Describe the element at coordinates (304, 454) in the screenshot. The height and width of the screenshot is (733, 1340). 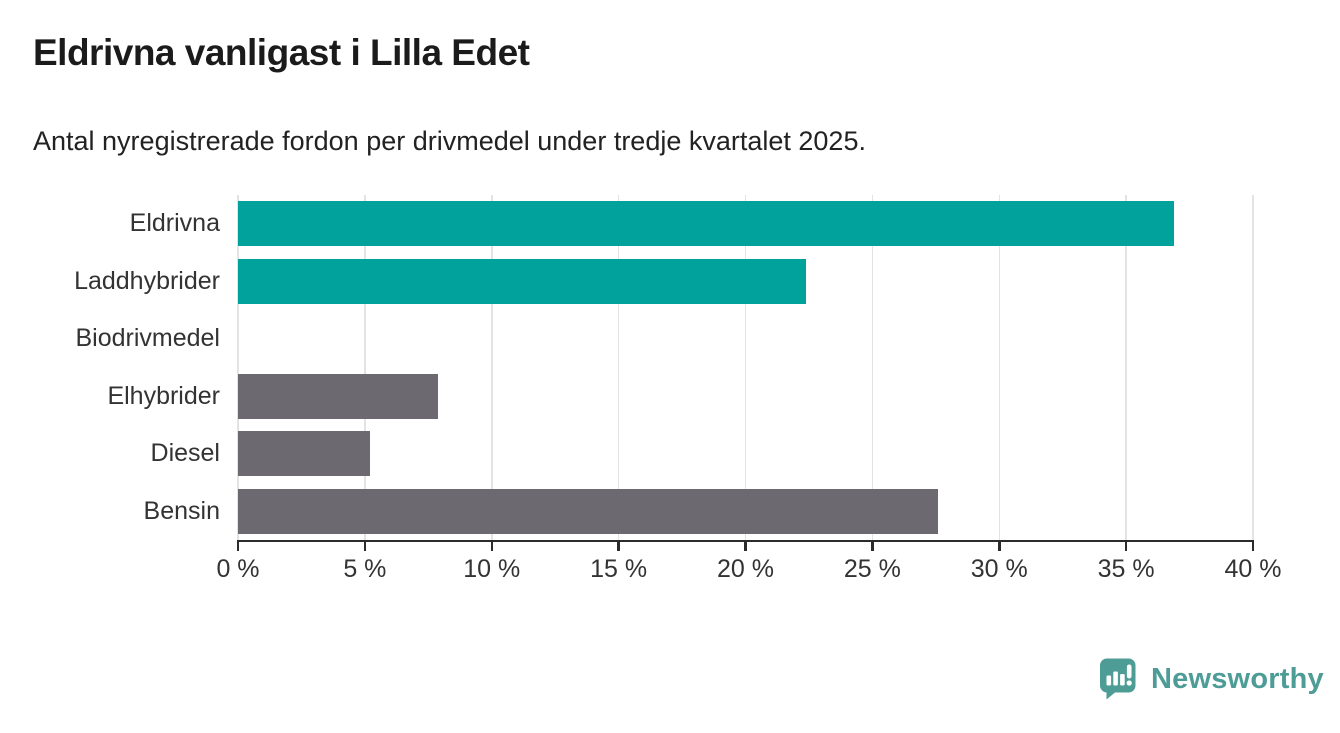
I see `bar-diesel` at that location.